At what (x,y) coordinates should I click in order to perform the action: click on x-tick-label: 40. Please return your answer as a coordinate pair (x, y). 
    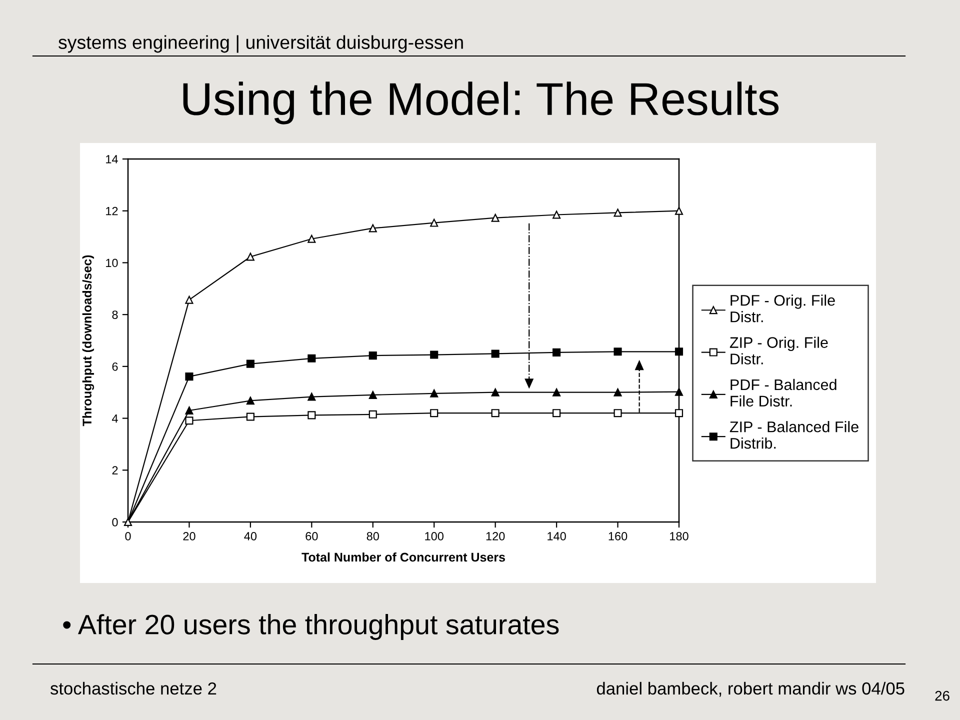
    Looking at the image, I should click on (250, 536).